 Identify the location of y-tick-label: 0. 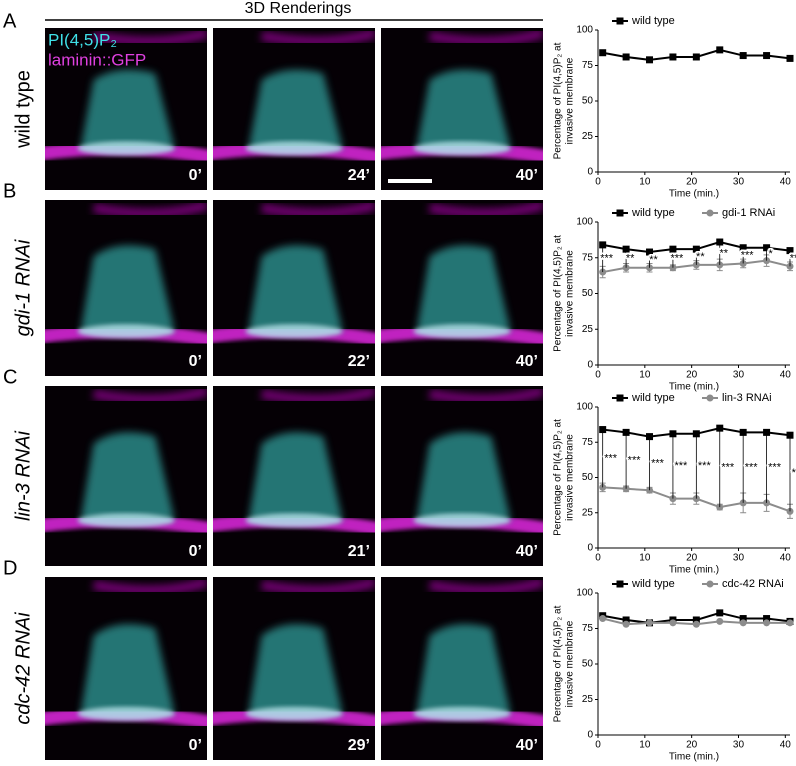
(590, 735).